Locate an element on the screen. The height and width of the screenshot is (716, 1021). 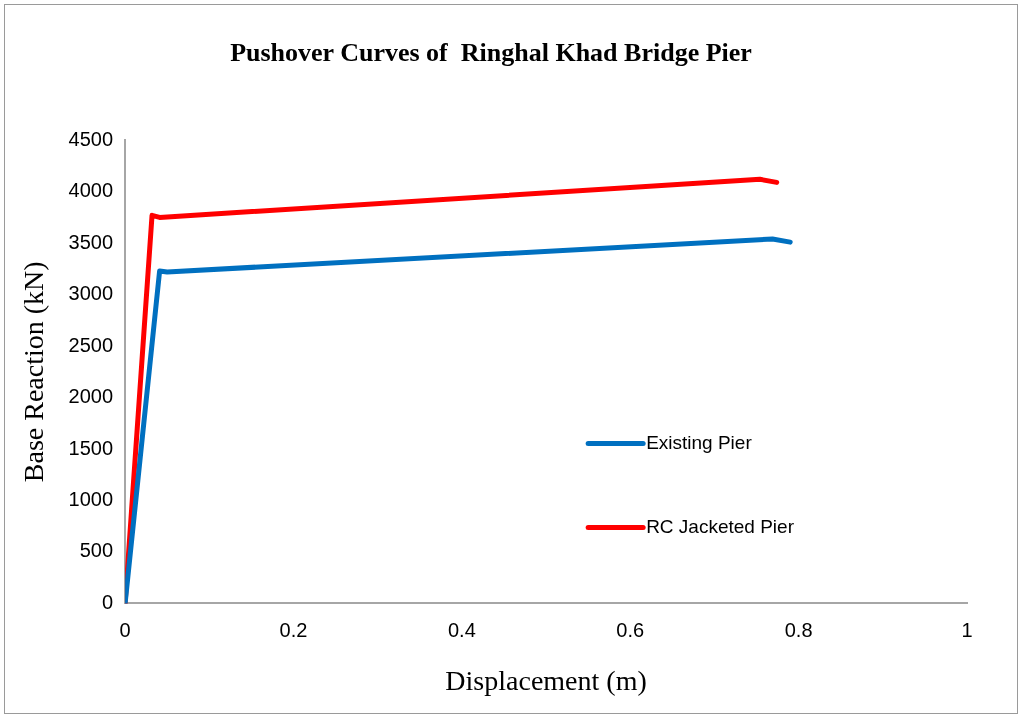
y-tick-label: 3000 is located at coordinates (91, 293).